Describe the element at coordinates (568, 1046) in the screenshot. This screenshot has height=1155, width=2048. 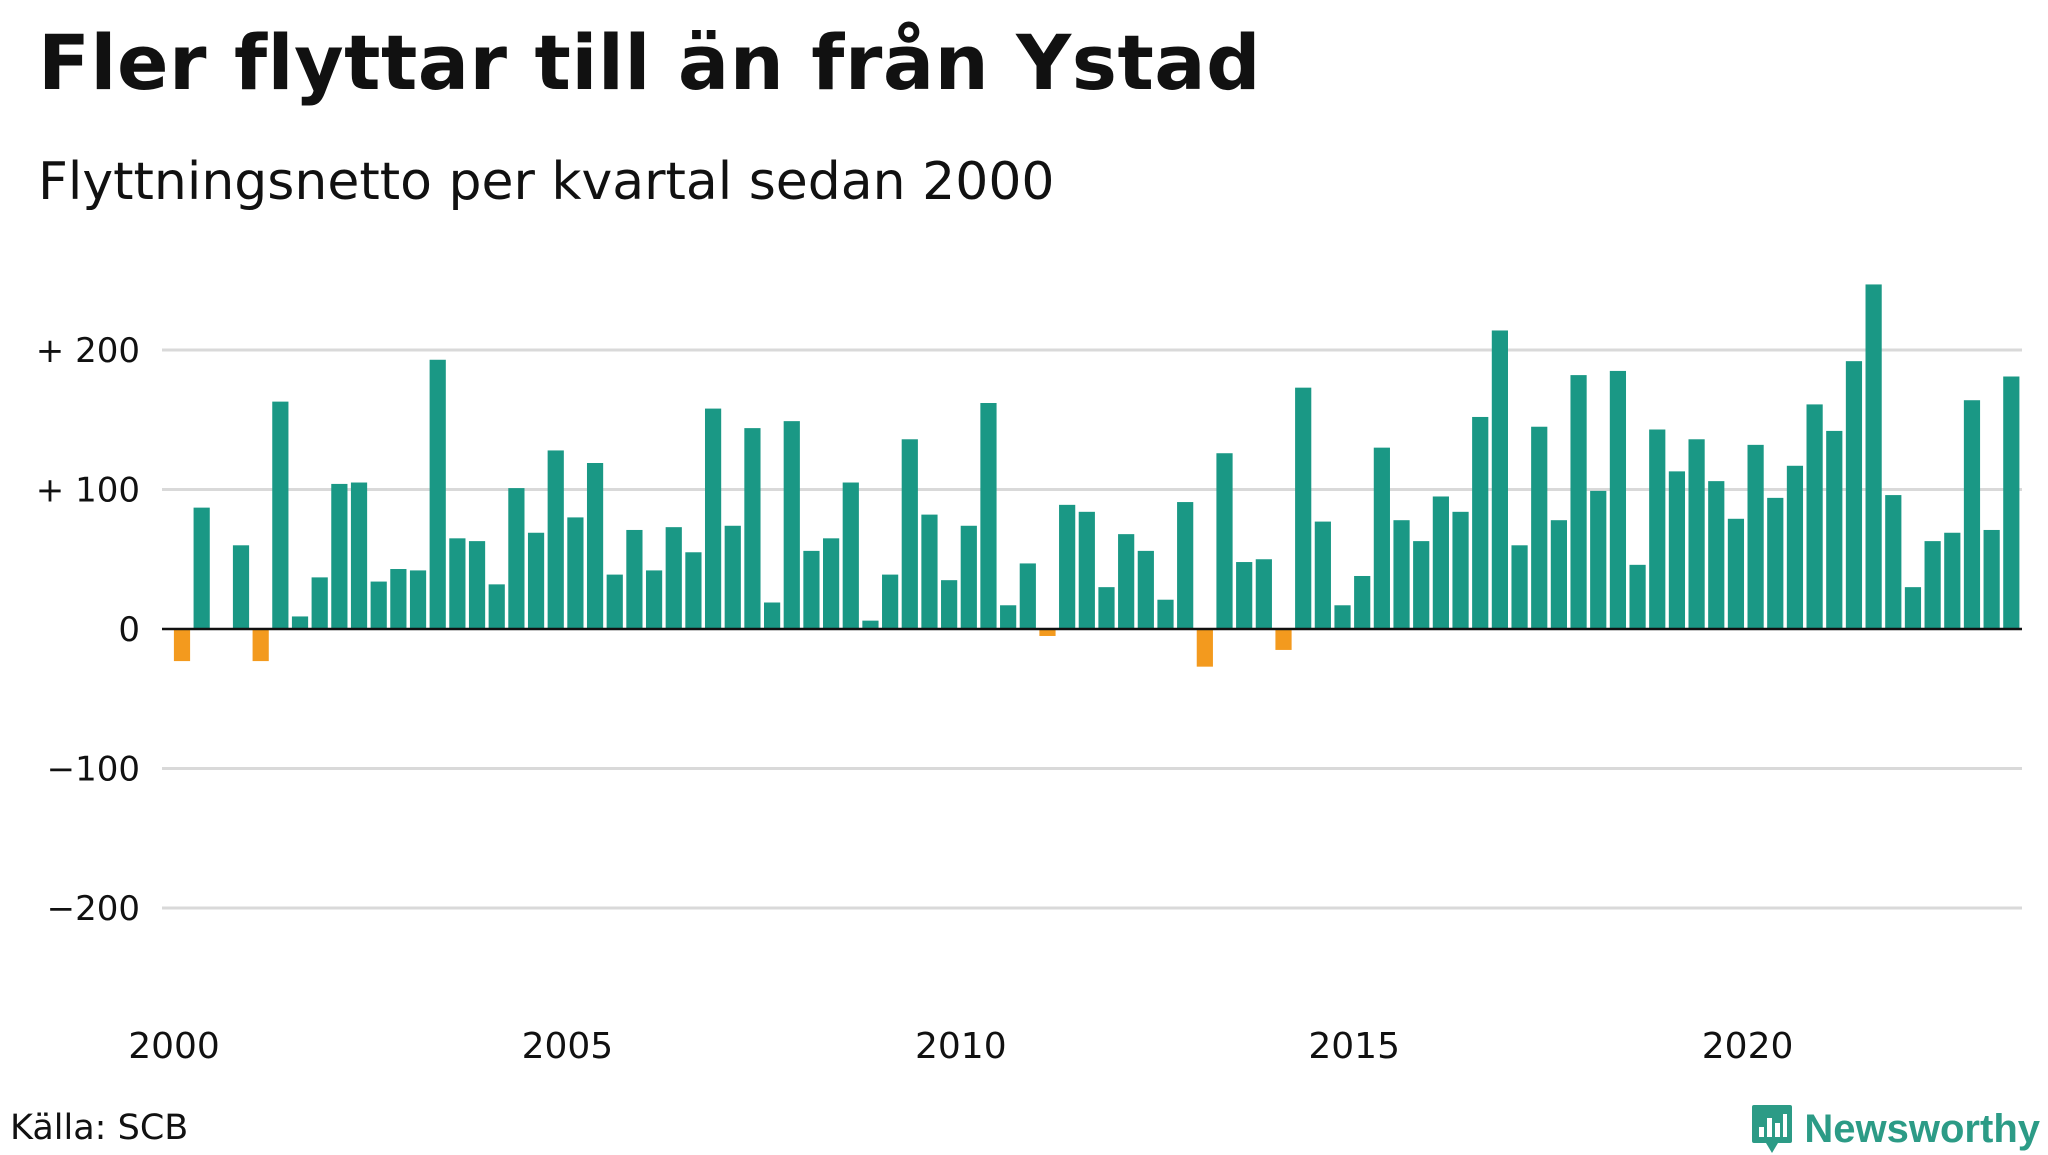
I see `x-tick-label: 2005` at that location.